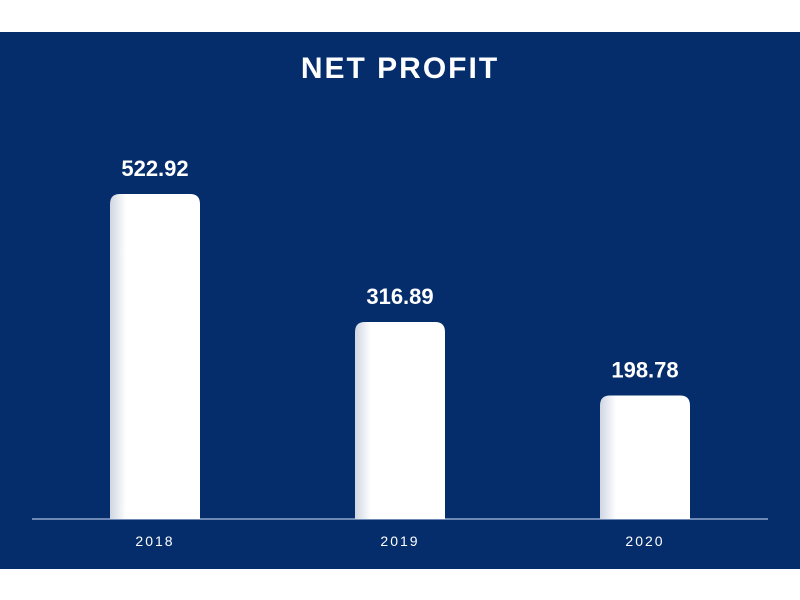 Image resolution: width=800 pixels, height=600 pixels. Describe the element at coordinates (399, 296) in the screenshot. I see `value-label-2019: 316.89` at that location.